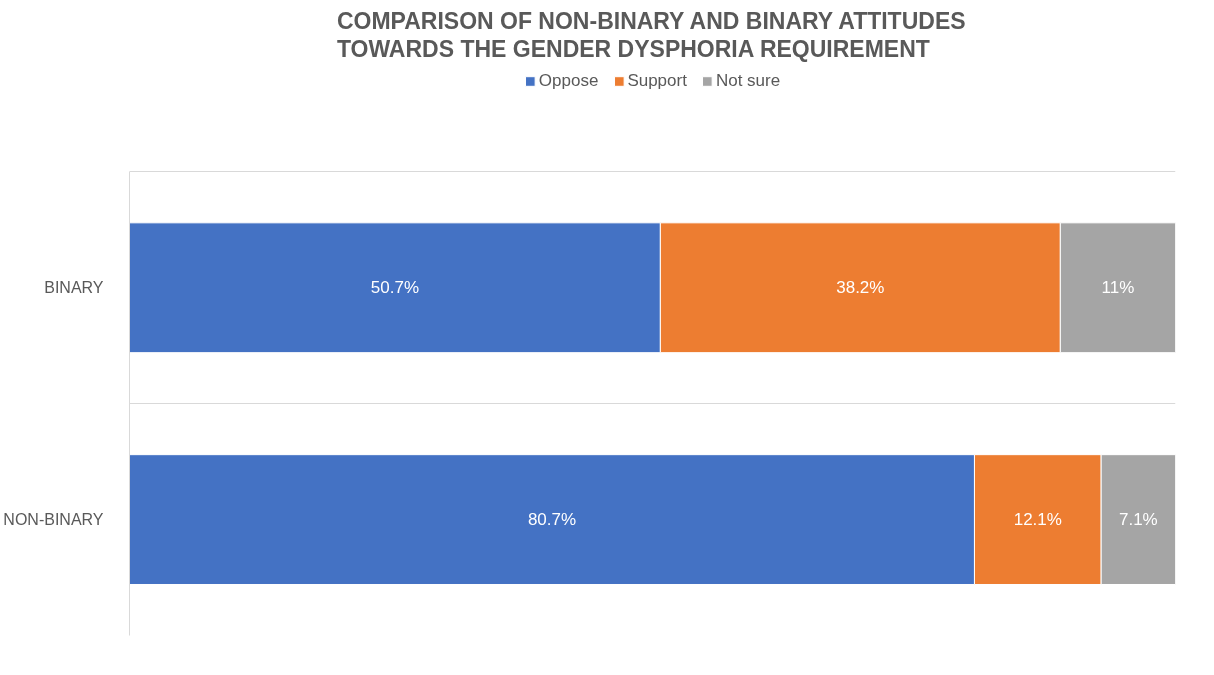 The height and width of the screenshot is (675, 1214). Describe the element at coordinates (860, 288) in the screenshot. I see `data-label: 38.2%` at that location.